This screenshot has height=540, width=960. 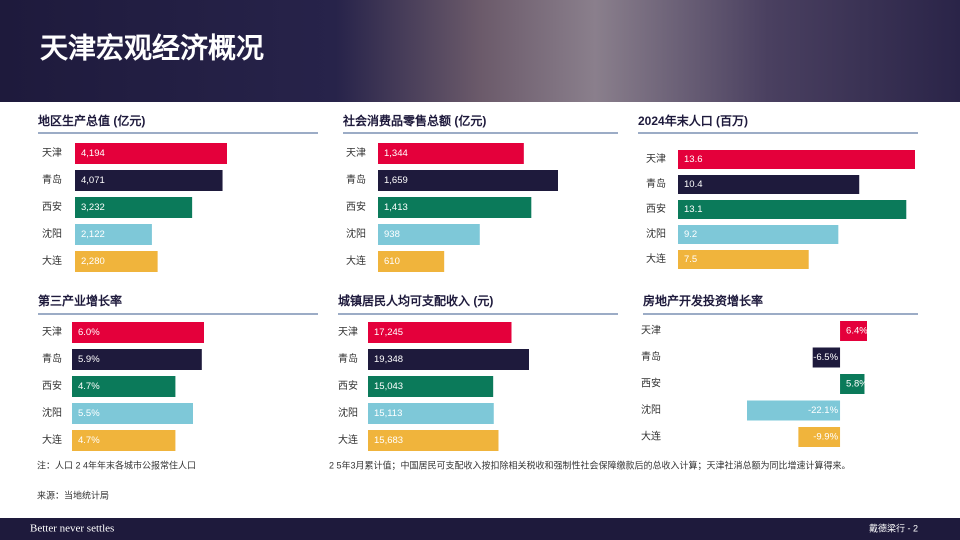 I want to click on value-label: 13.6, so click(x=693, y=159).